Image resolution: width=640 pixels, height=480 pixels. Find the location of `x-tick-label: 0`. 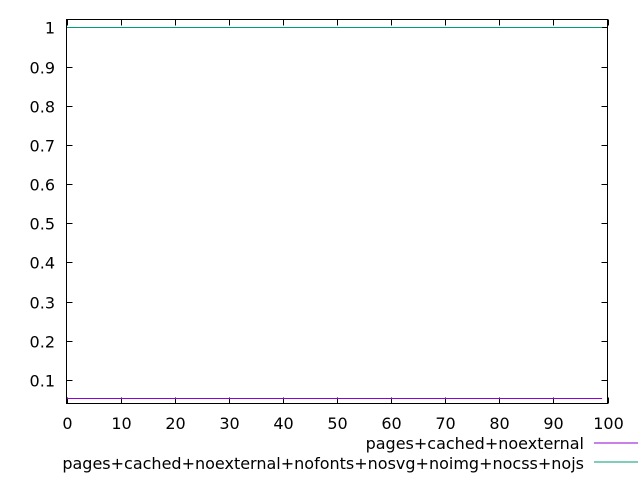

x-tick-label: 0 is located at coordinates (67, 423).